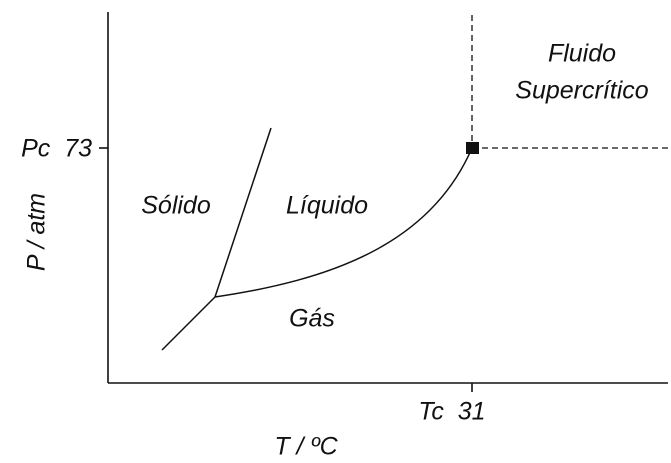 Image resolution: width=671 pixels, height=463 pixels. Describe the element at coordinates (56, 149) in the screenshot. I see `y-tick-label: Pc 73` at that location.